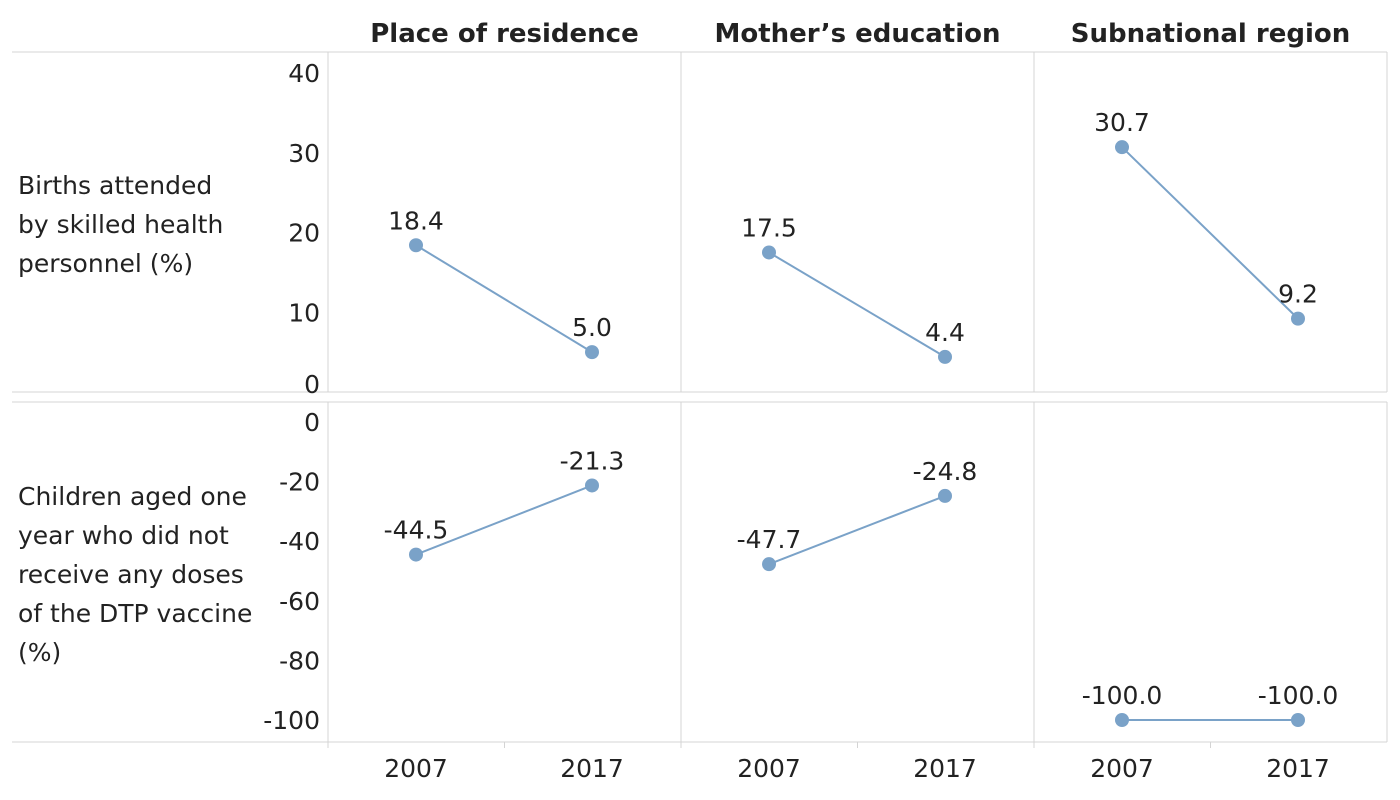 Image resolution: width=1400 pixels, height=800 pixels. I want to click on data-label: -24.8, so click(945, 471).